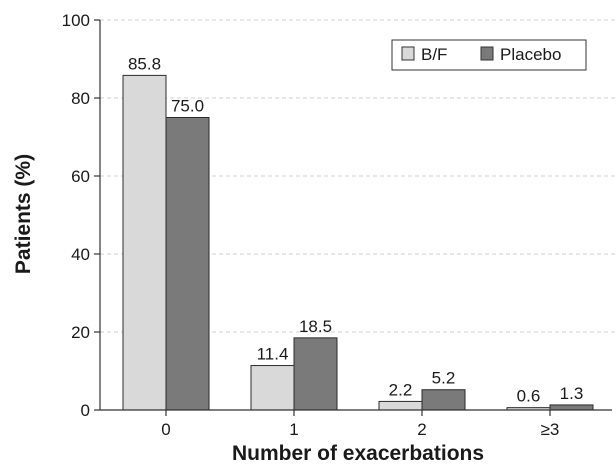 The image size is (616, 468). What do you see at coordinates (530, 54) in the screenshot?
I see `legend-label-placebo: Placebo` at bounding box center [530, 54].